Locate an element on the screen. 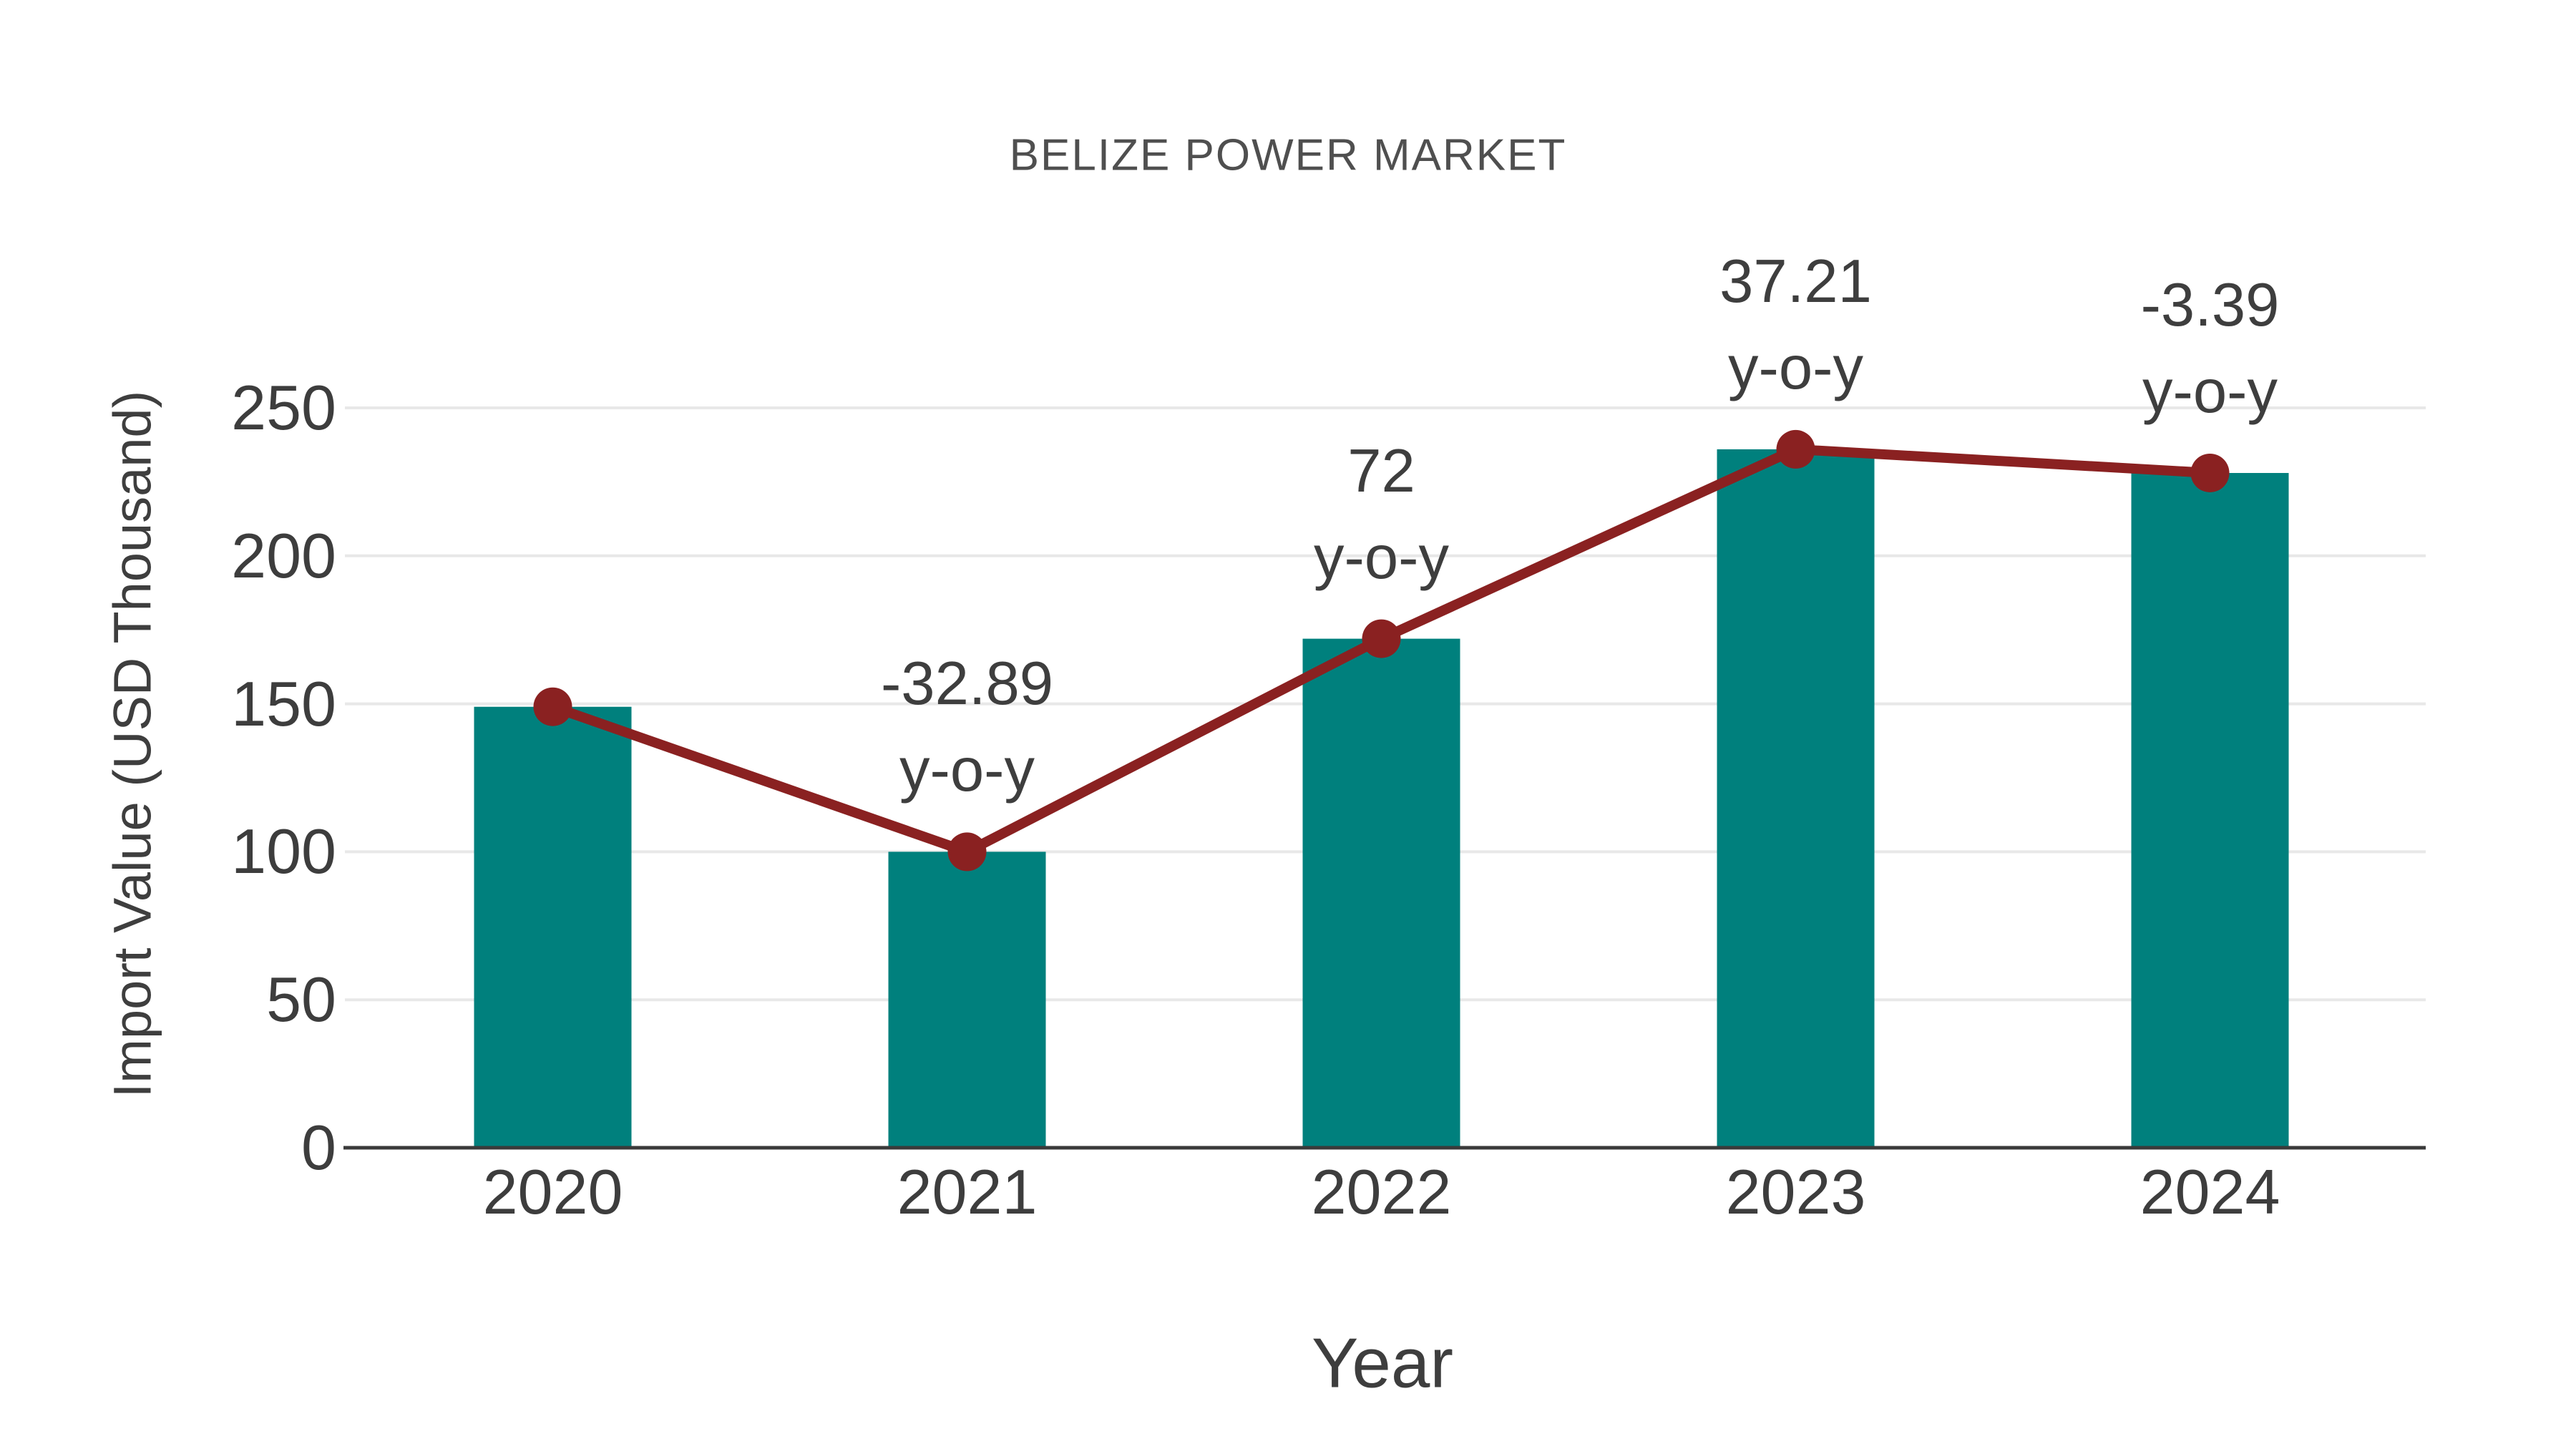 The height and width of the screenshot is (1449, 2576). marker-2023 is located at coordinates (1796, 449).